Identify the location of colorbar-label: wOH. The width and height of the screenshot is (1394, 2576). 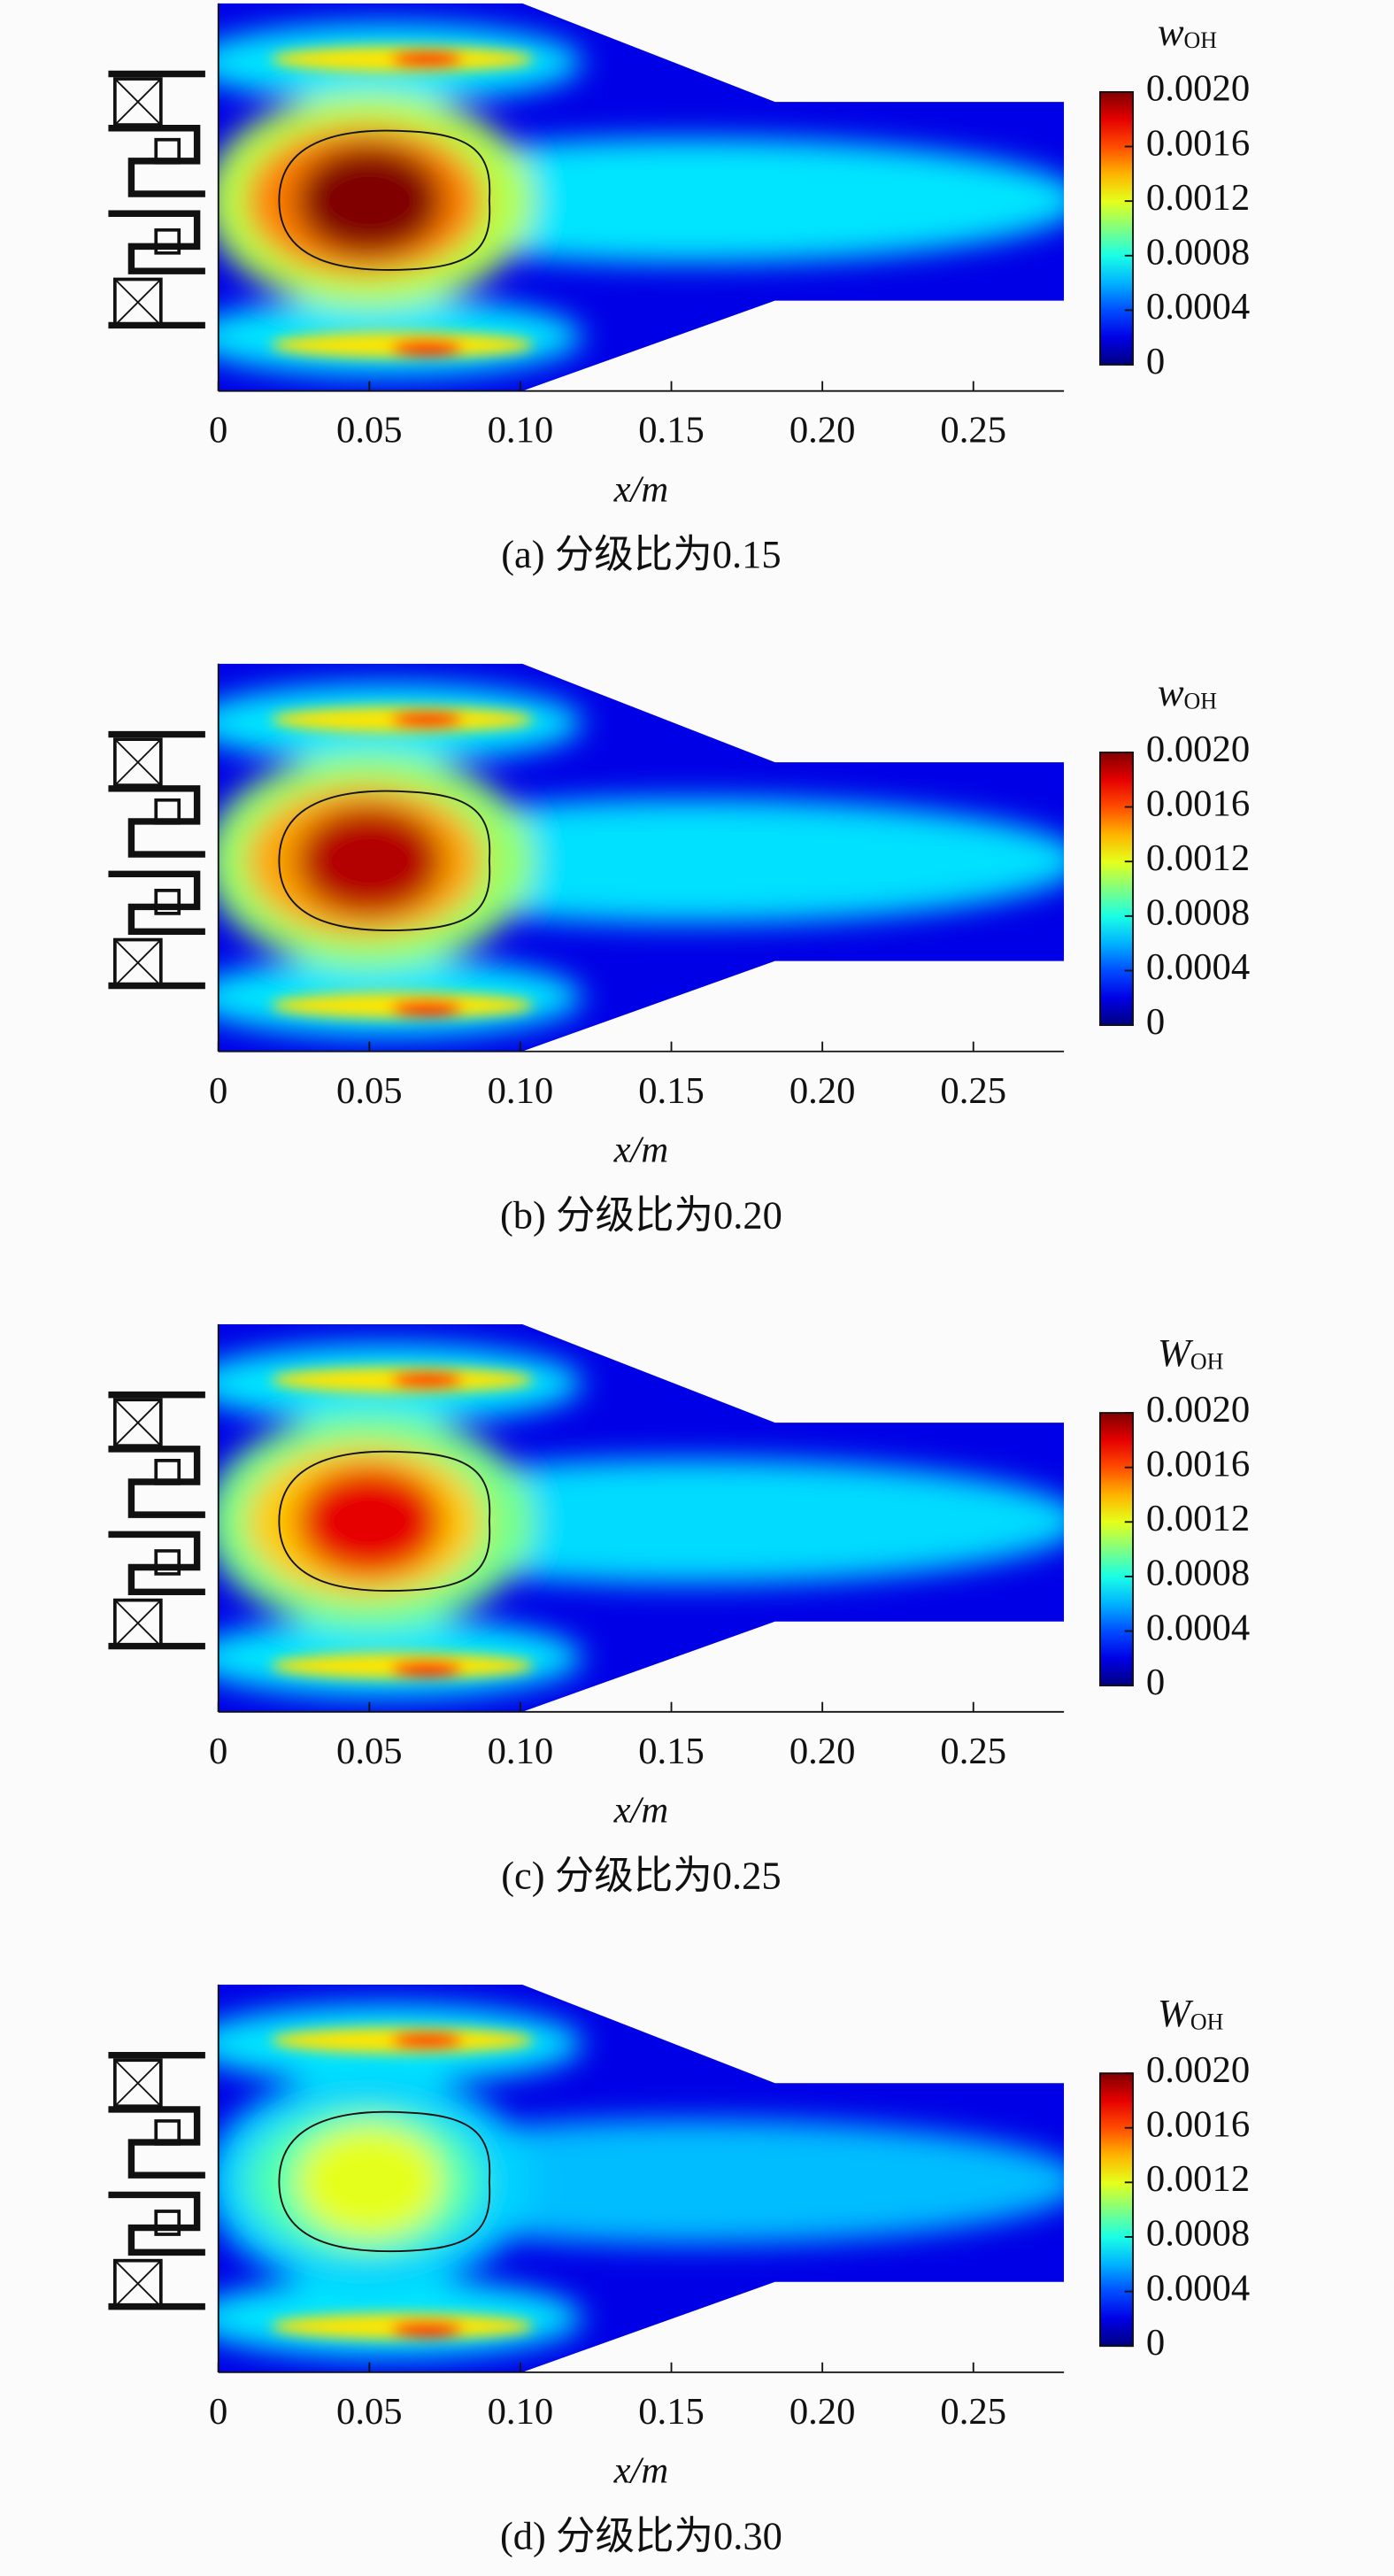
(1188, 692).